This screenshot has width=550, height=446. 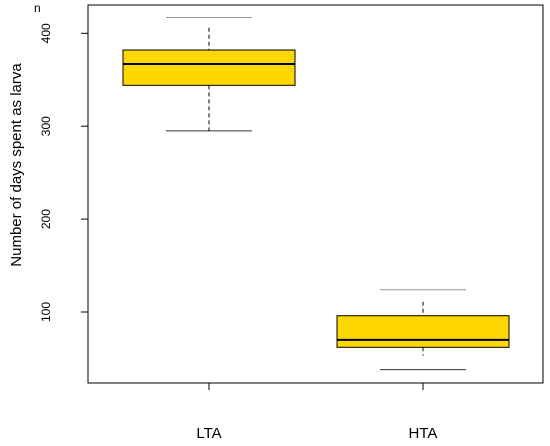 I want to click on box-lta, so click(x=209, y=67).